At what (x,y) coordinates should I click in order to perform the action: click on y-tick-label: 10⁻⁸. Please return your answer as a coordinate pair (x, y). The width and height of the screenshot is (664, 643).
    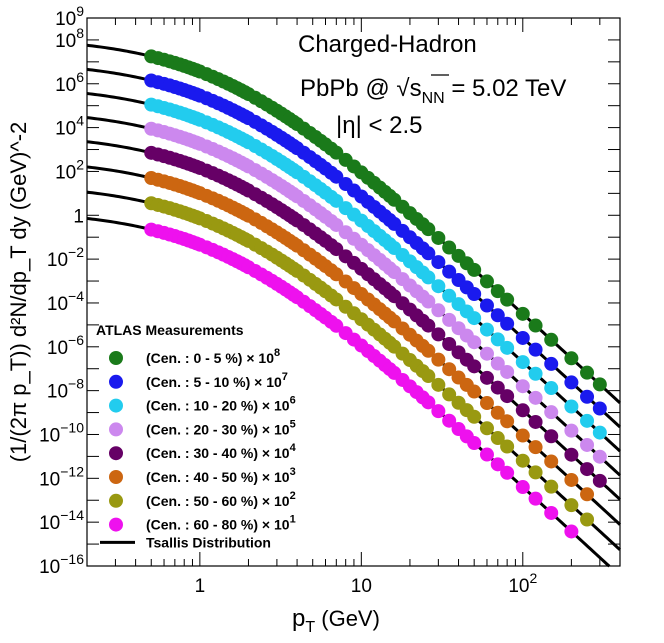
    Looking at the image, I should click on (65, 389).